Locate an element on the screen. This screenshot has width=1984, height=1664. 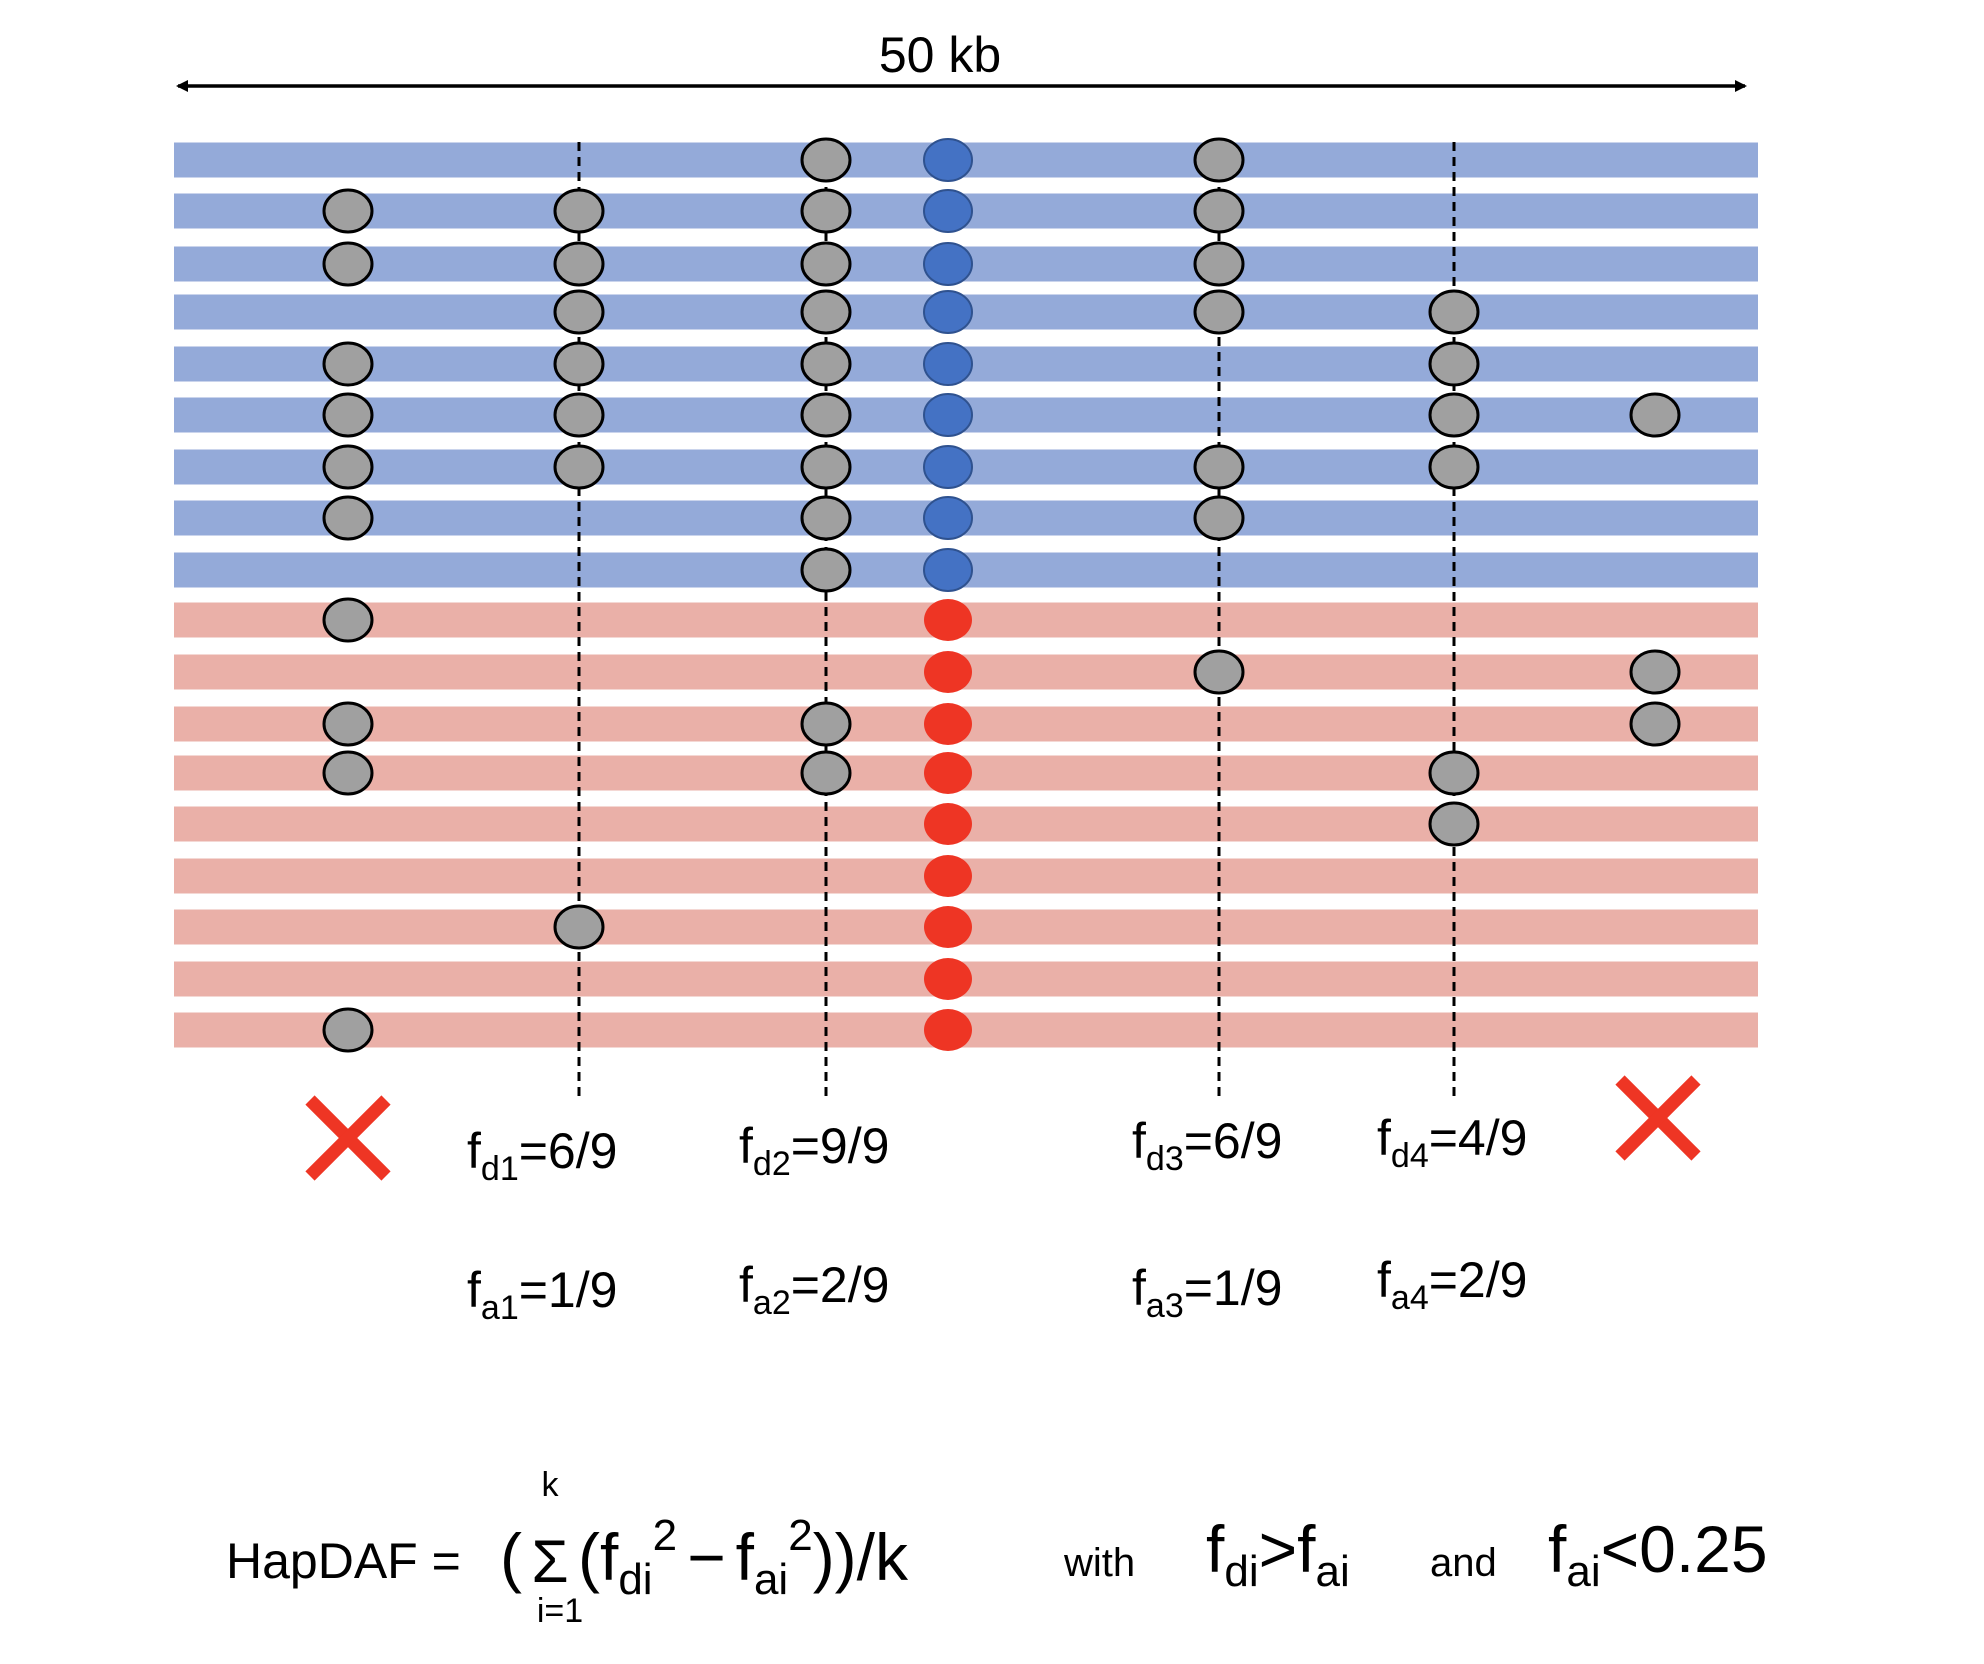
core-snp-markers is located at coordinates (948, 594).